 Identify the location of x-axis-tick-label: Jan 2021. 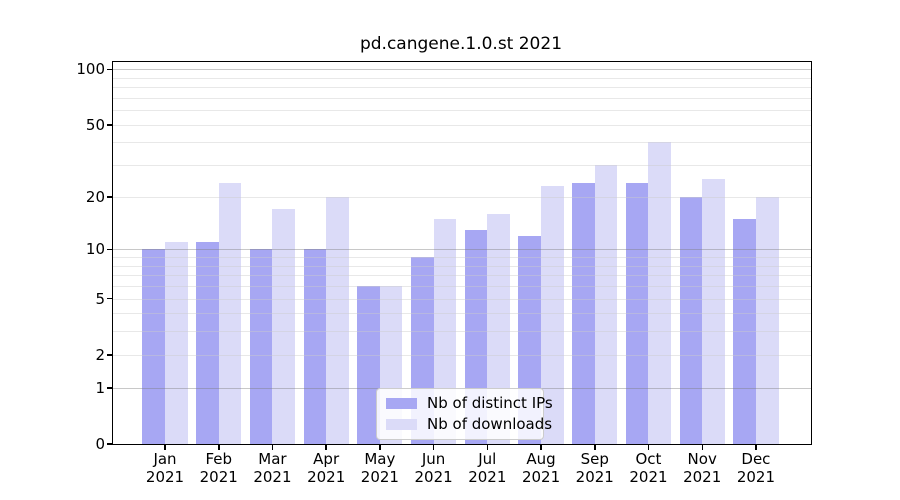
(165, 468).